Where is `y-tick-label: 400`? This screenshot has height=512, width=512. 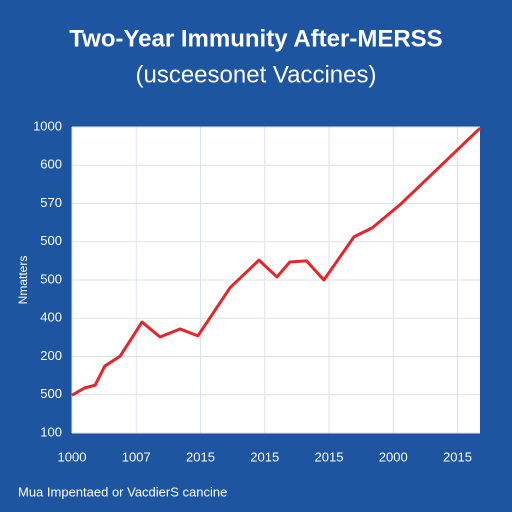
y-tick-label: 400 is located at coordinates (51, 317).